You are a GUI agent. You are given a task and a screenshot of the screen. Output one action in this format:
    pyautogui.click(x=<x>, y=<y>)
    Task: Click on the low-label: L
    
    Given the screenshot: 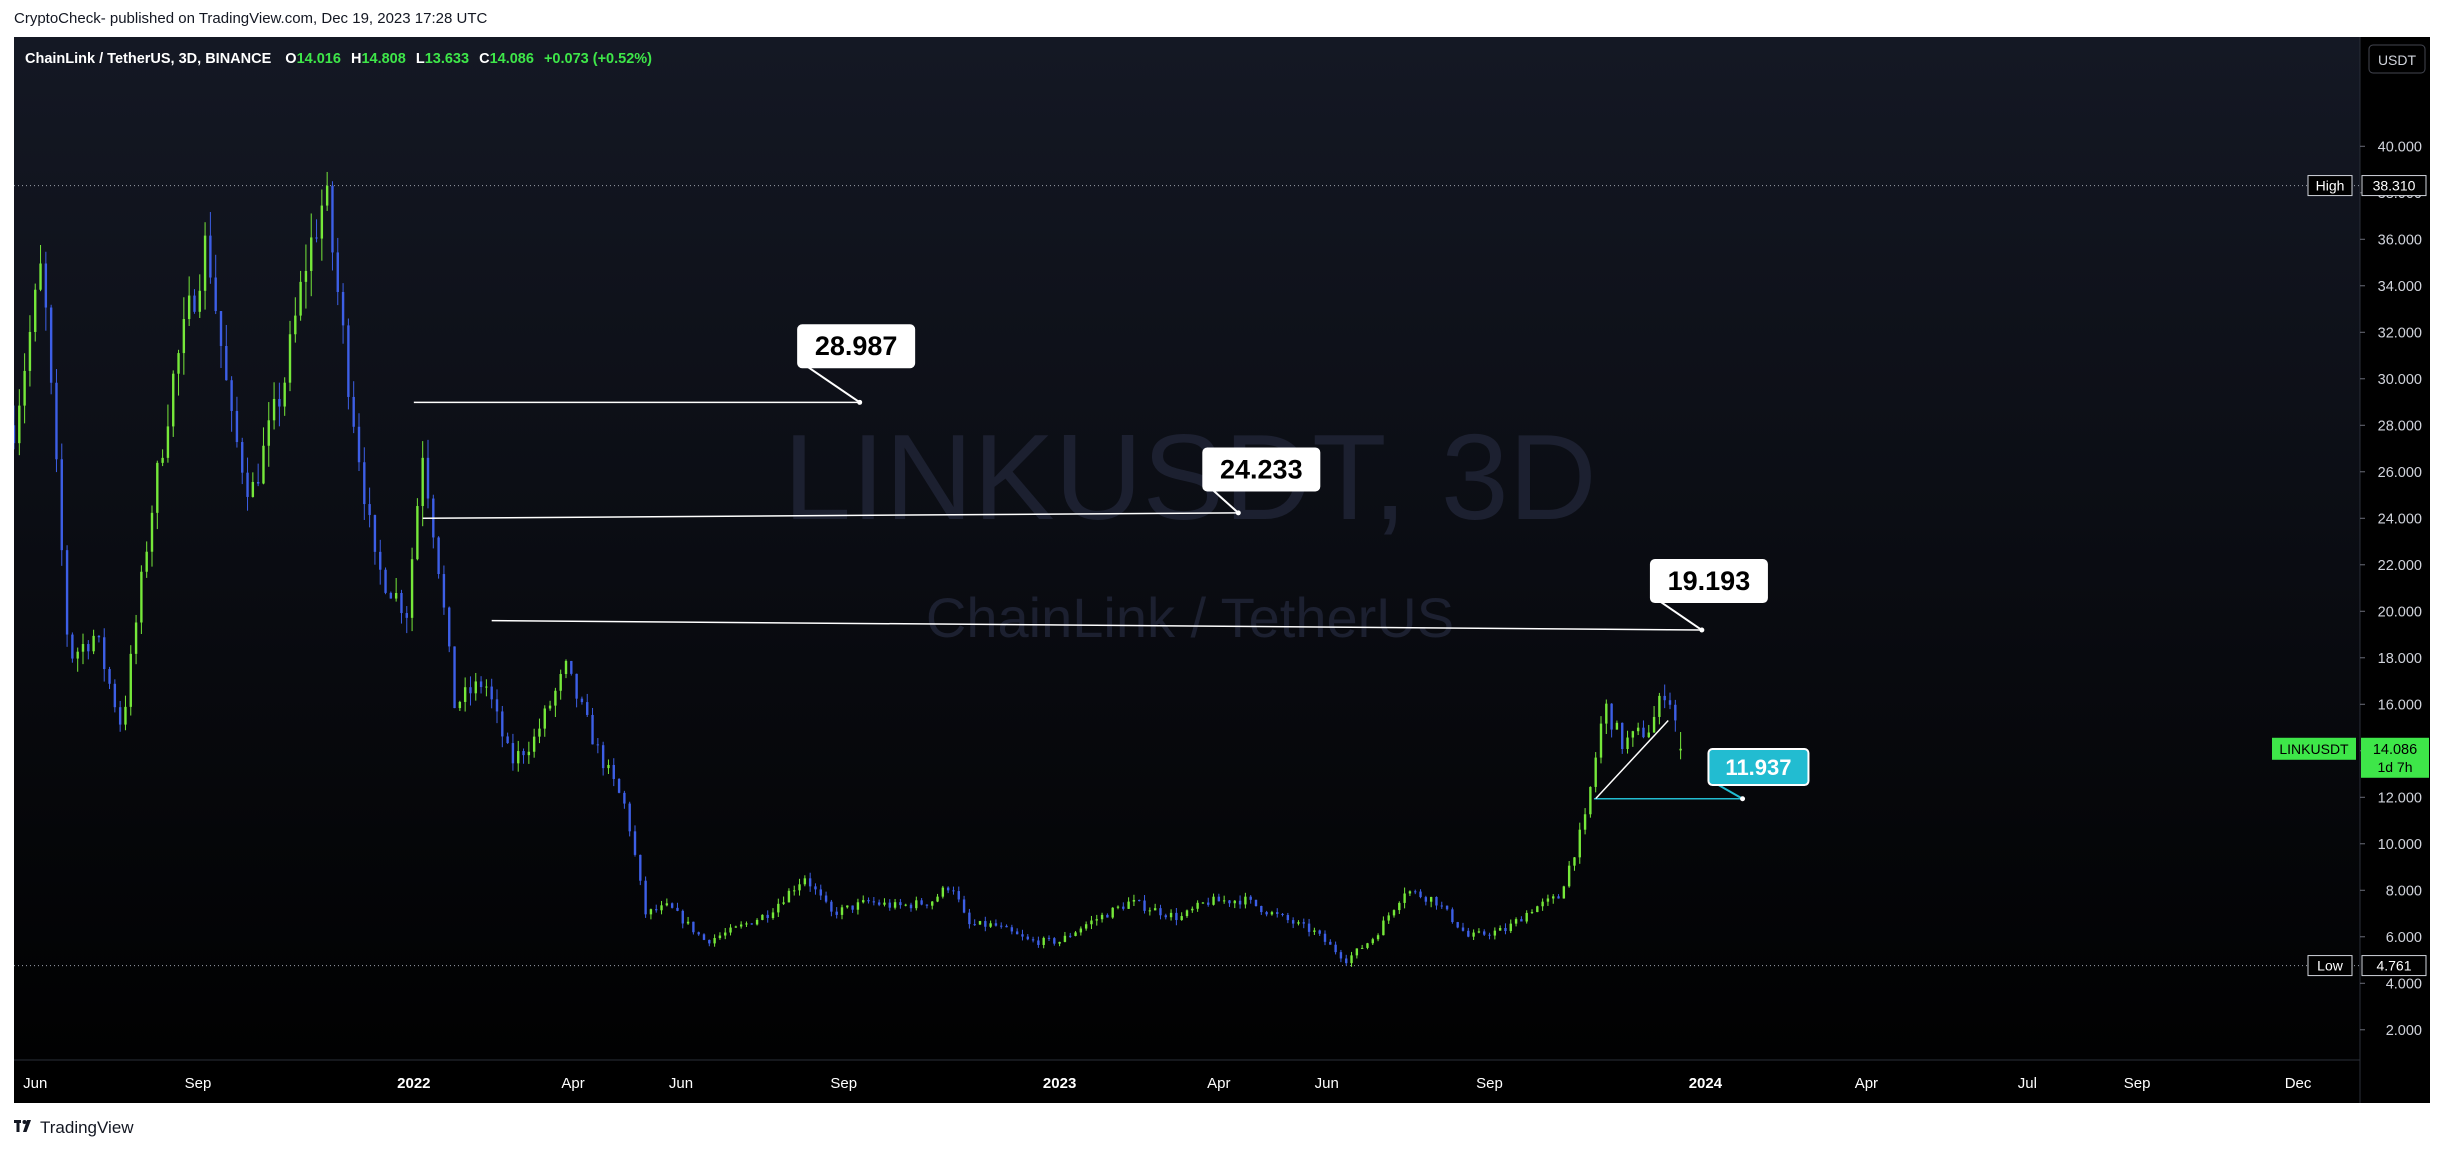 What is the action you would take?
    pyautogui.click(x=420, y=59)
    